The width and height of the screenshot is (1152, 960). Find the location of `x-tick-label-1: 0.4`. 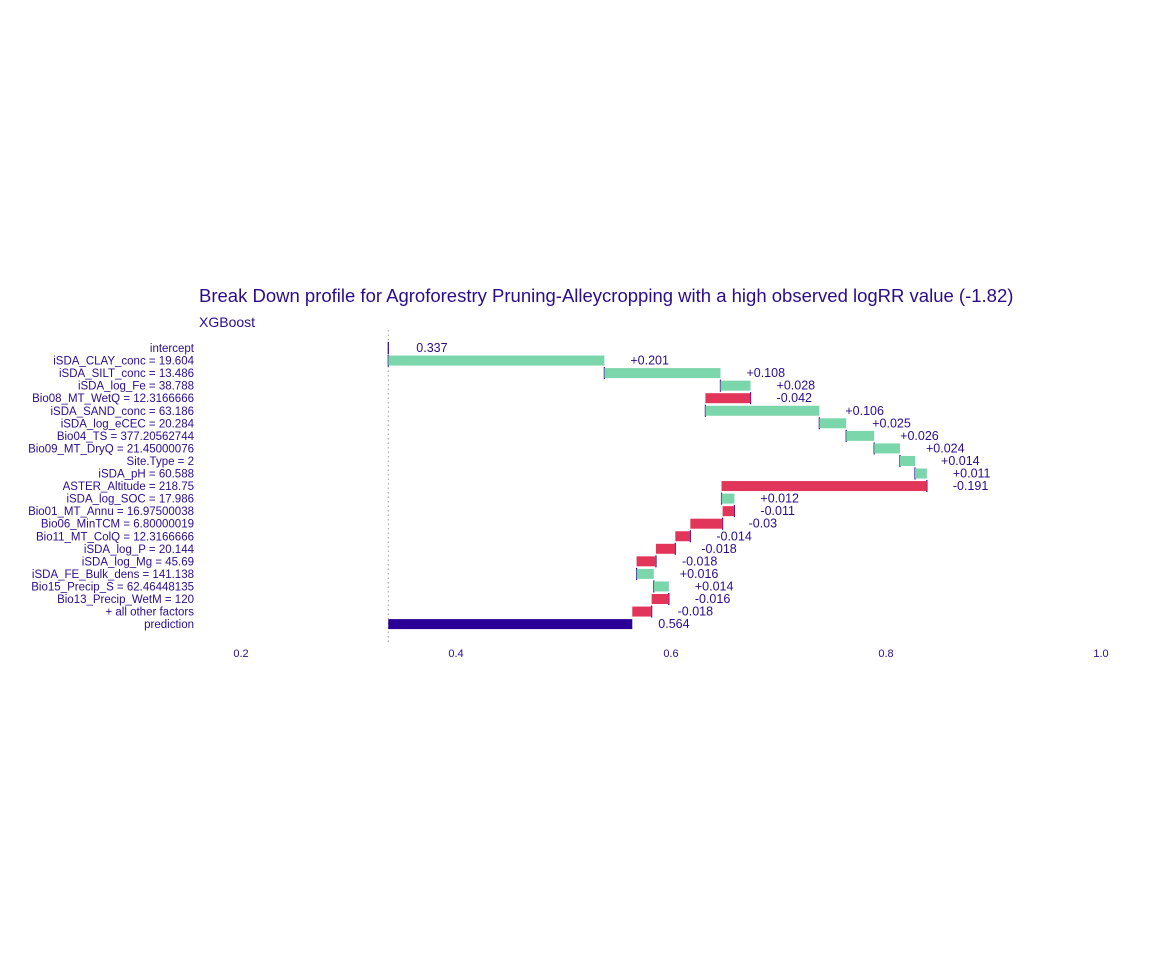

x-tick-label-1: 0.4 is located at coordinates (455, 654).